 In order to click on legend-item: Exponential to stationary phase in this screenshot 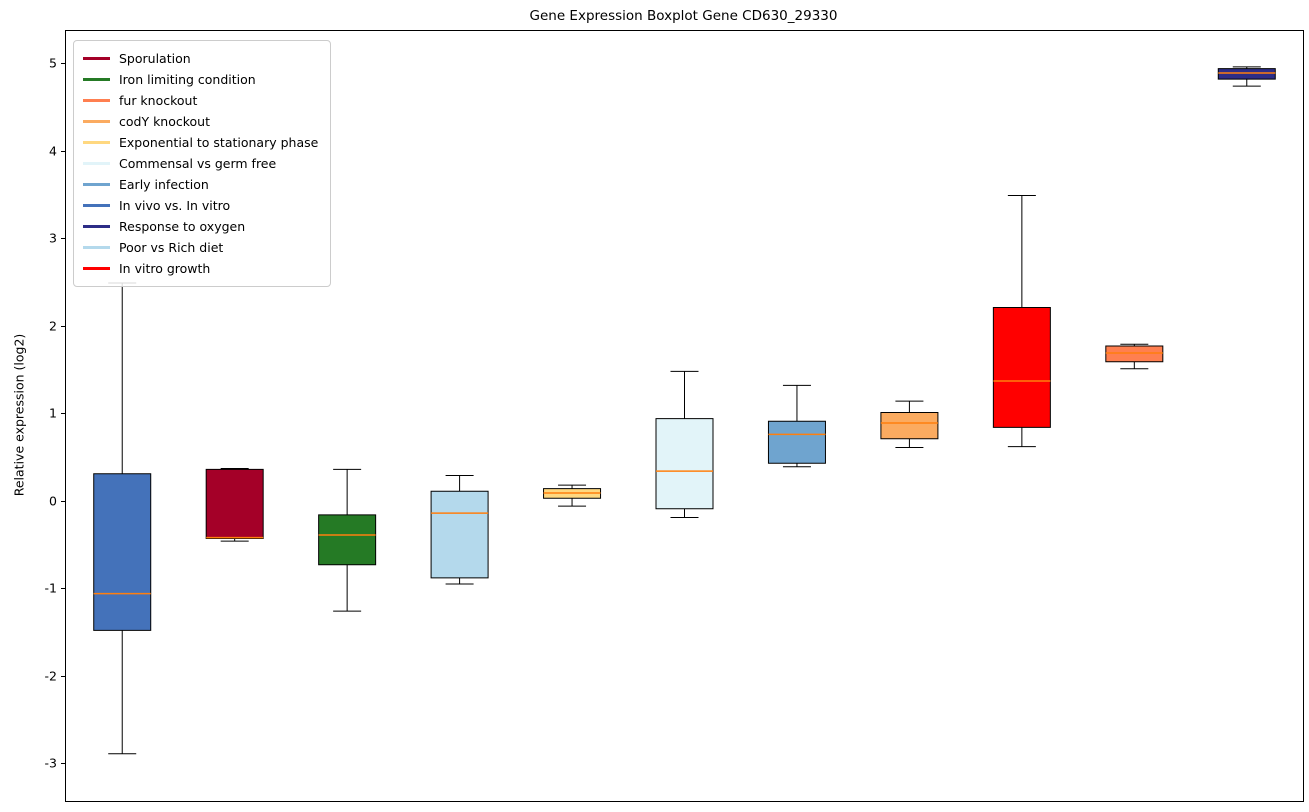, I will do `click(200, 142)`.